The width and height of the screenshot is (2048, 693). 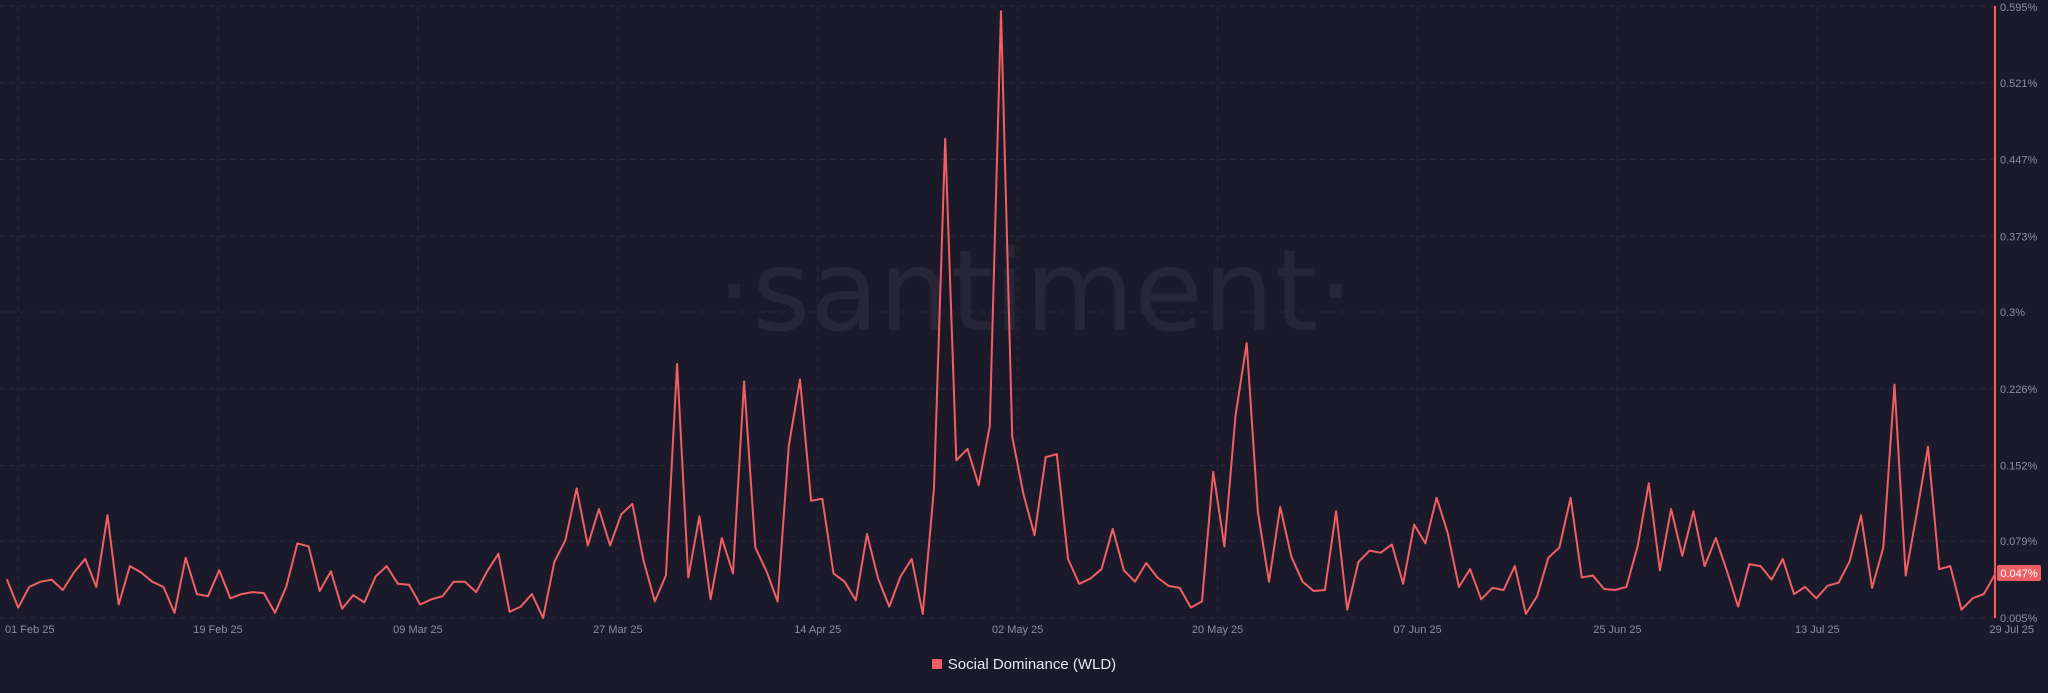 I want to click on x-tick-label: 25 Jun 25, so click(x=1617, y=630).